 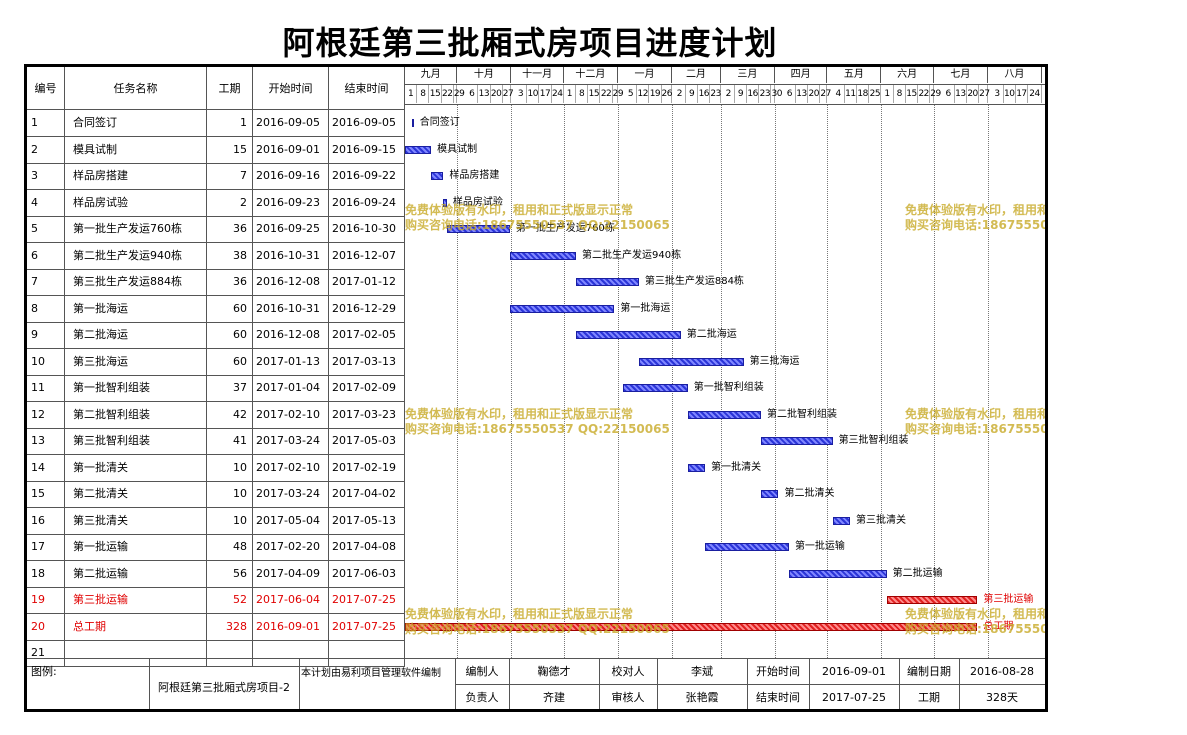 I want to click on table-row: 4 样品房试验 2 2016-09-23 2016-09-24, so click(x=216, y=203).